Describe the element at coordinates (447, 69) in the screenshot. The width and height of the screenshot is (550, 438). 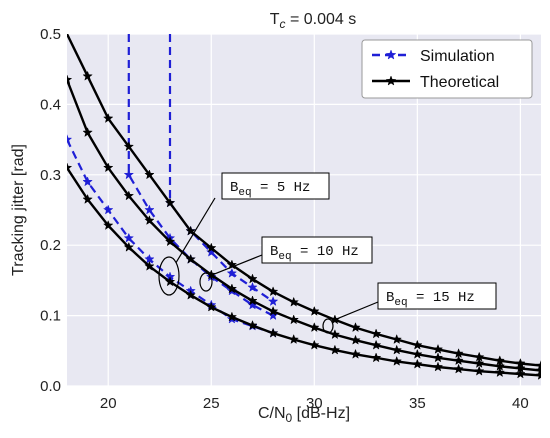
I see `legend: Simulation Theoretical` at that location.